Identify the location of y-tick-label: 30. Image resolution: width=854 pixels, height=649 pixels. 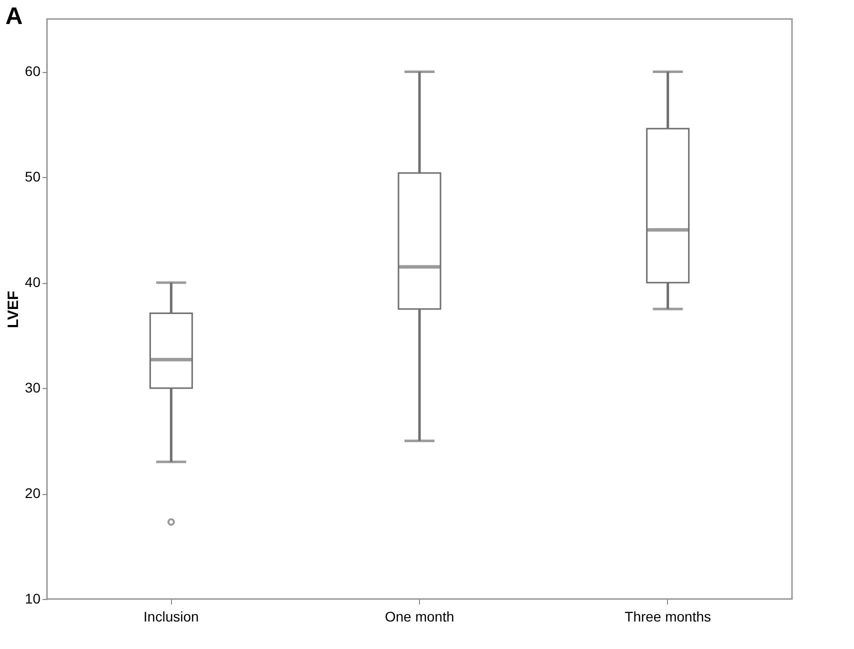
(32, 388).